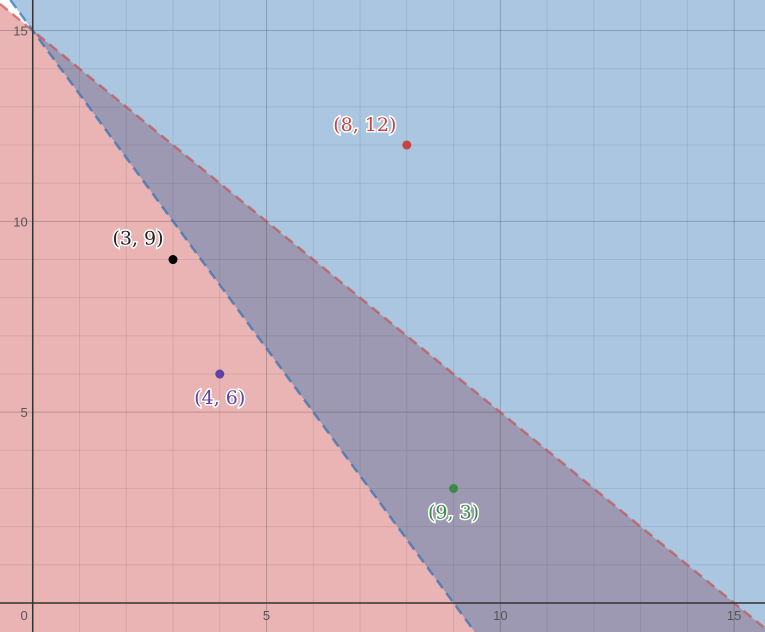 The height and width of the screenshot is (632, 765). Describe the element at coordinates (23, 412) in the screenshot. I see `y-tick-label: 5` at that location.